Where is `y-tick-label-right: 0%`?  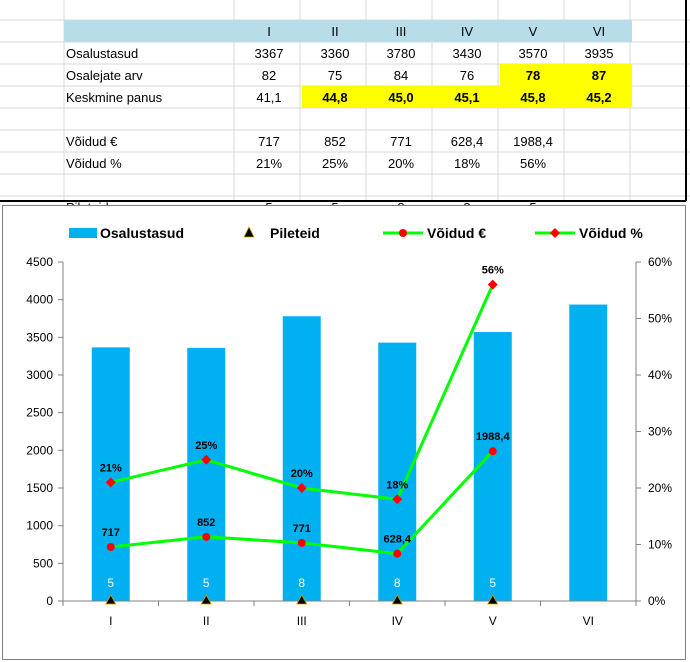
y-tick-label-right: 0% is located at coordinates (657, 601).